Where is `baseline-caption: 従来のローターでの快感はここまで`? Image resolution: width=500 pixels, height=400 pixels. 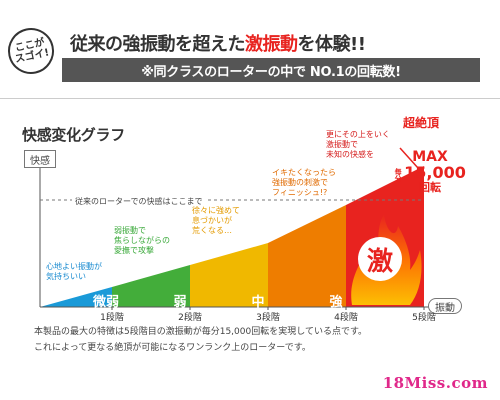
baseline-caption: 従来のローターでの快感はここまで is located at coordinates (139, 201).